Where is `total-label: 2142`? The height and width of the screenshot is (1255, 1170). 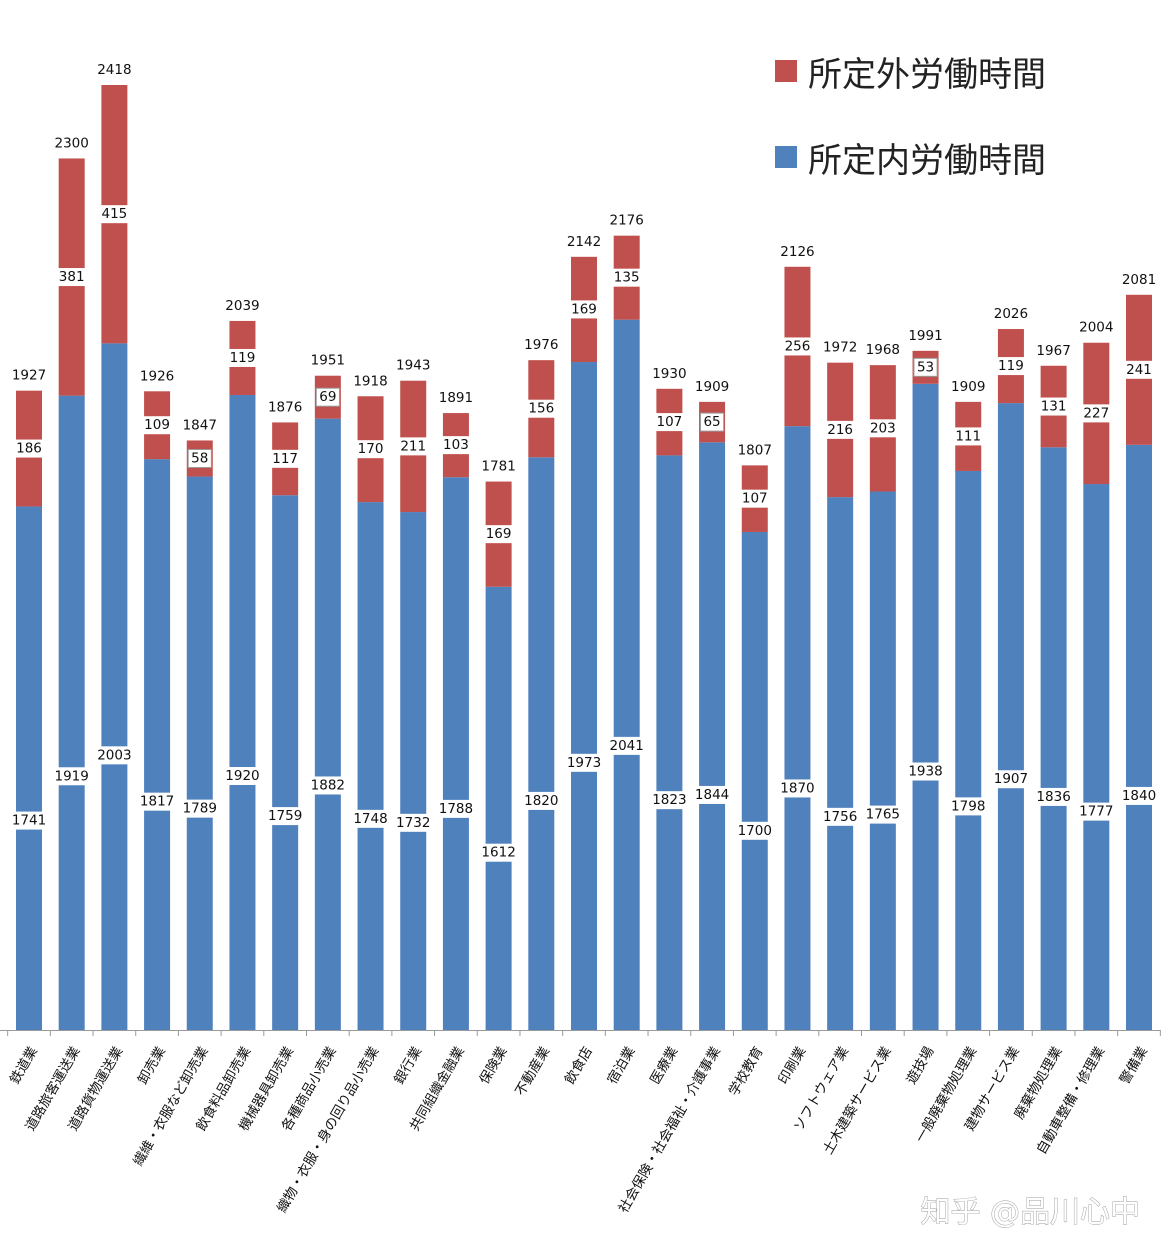
total-label: 2142 is located at coordinates (584, 242).